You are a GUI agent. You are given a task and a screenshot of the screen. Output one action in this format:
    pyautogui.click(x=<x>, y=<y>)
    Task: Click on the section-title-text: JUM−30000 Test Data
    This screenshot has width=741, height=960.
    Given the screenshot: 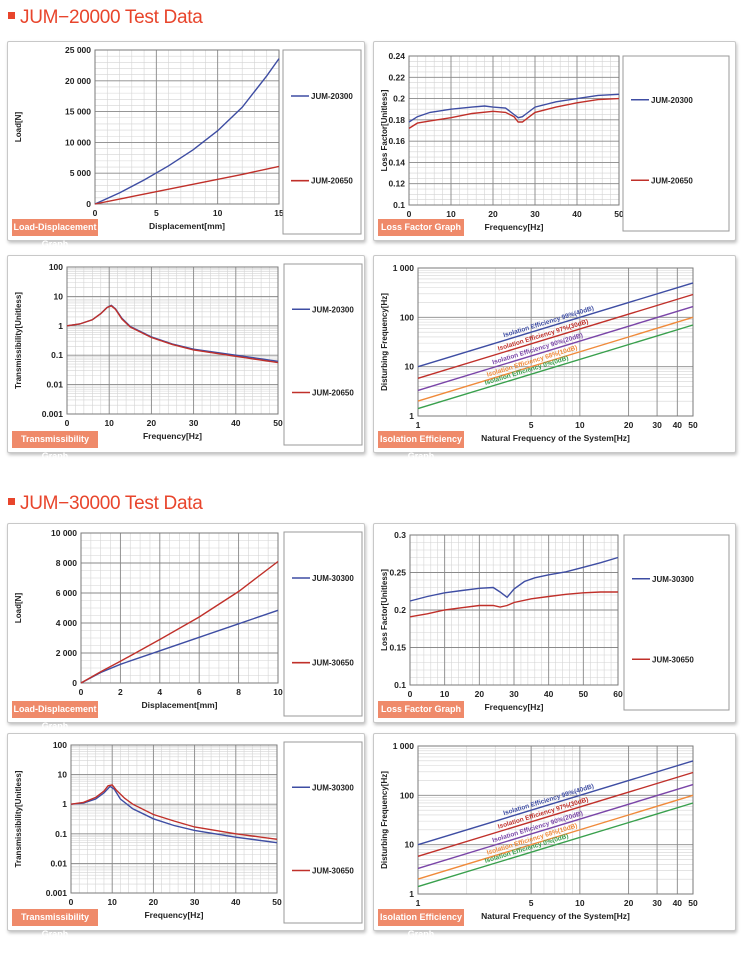 What is the action you would take?
    pyautogui.click(x=111, y=503)
    